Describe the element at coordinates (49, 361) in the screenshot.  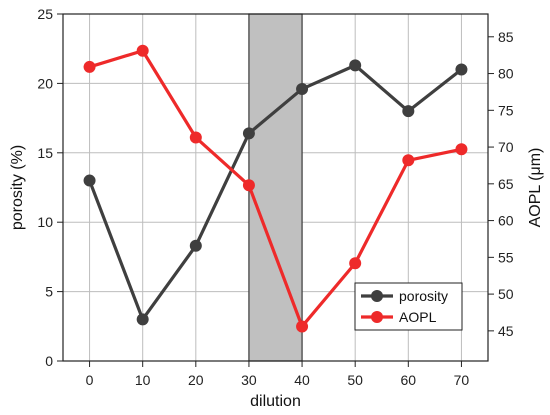
I see `y-left-tick-label: 0` at that location.